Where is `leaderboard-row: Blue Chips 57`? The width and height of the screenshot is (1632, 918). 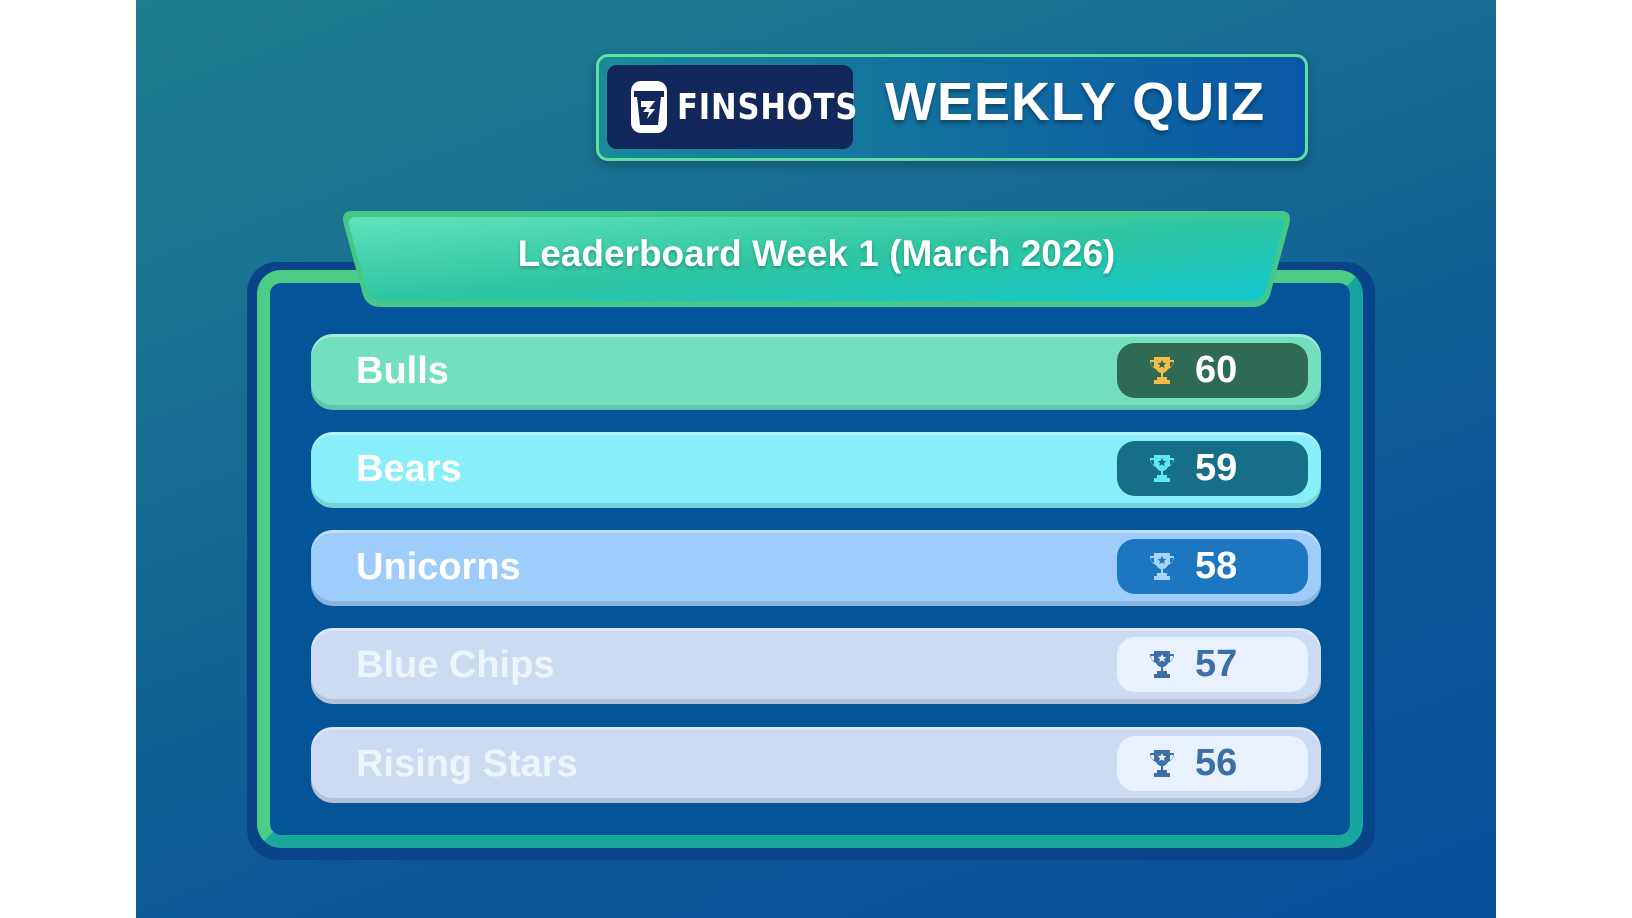 leaderboard-row: Blue Chips 57 is located at coordinates (816, 666).